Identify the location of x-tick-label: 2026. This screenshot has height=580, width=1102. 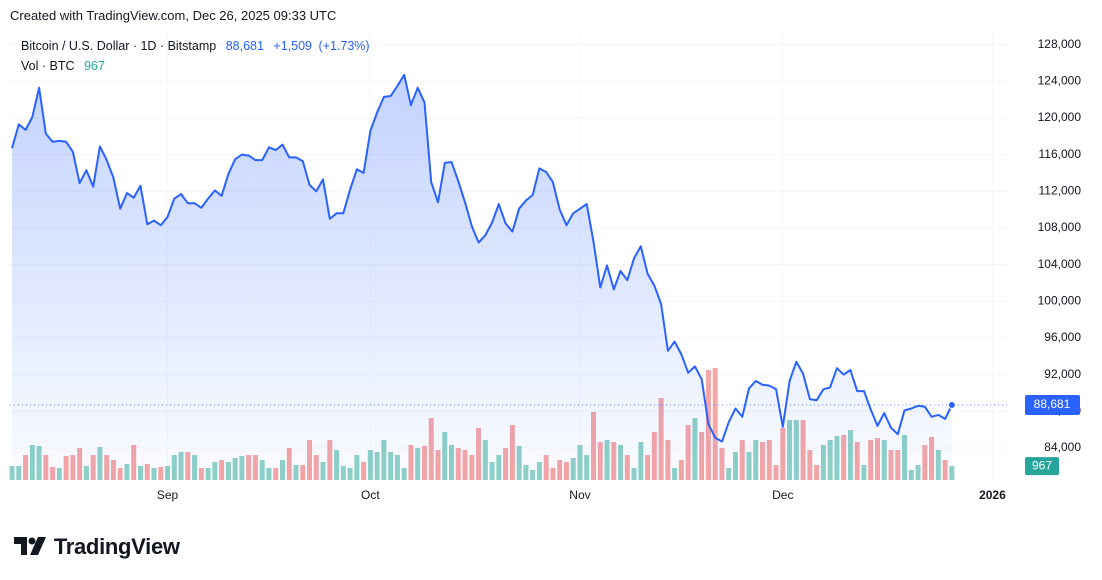
(992, 495).